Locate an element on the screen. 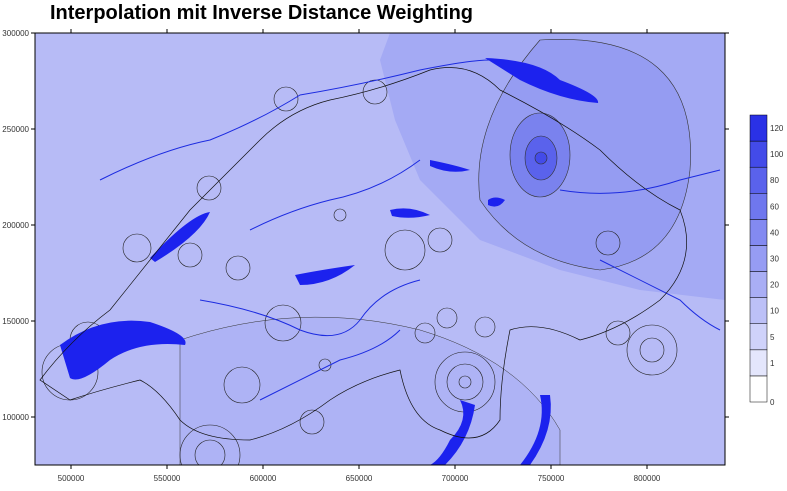 The width and height of the screenshot is (787, 491). y-tick-label: 150000 is located at coordinates (15, 321).